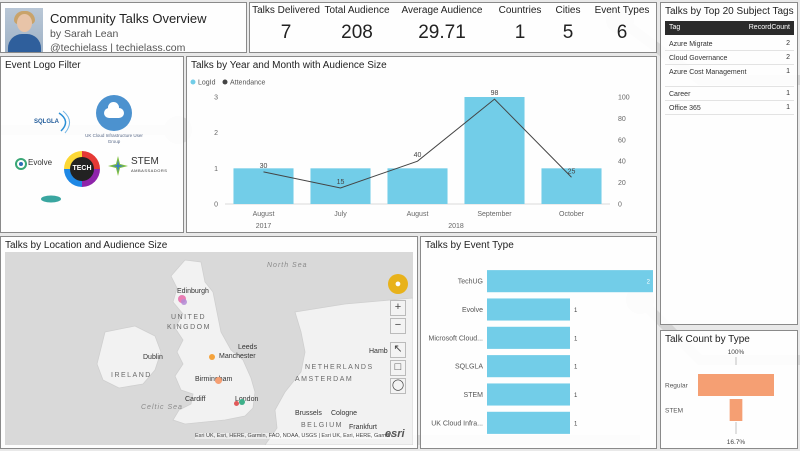  I want to click on table-row: Azure Migrate 2, so click(729, 44).